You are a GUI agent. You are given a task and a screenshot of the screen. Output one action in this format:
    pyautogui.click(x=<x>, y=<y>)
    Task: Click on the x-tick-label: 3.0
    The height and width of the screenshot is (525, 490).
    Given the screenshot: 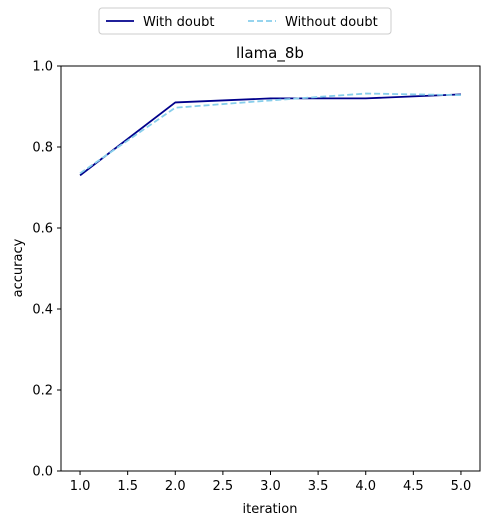 What is the action you would take?
    pyautogui.click(x=270, y=486)
    